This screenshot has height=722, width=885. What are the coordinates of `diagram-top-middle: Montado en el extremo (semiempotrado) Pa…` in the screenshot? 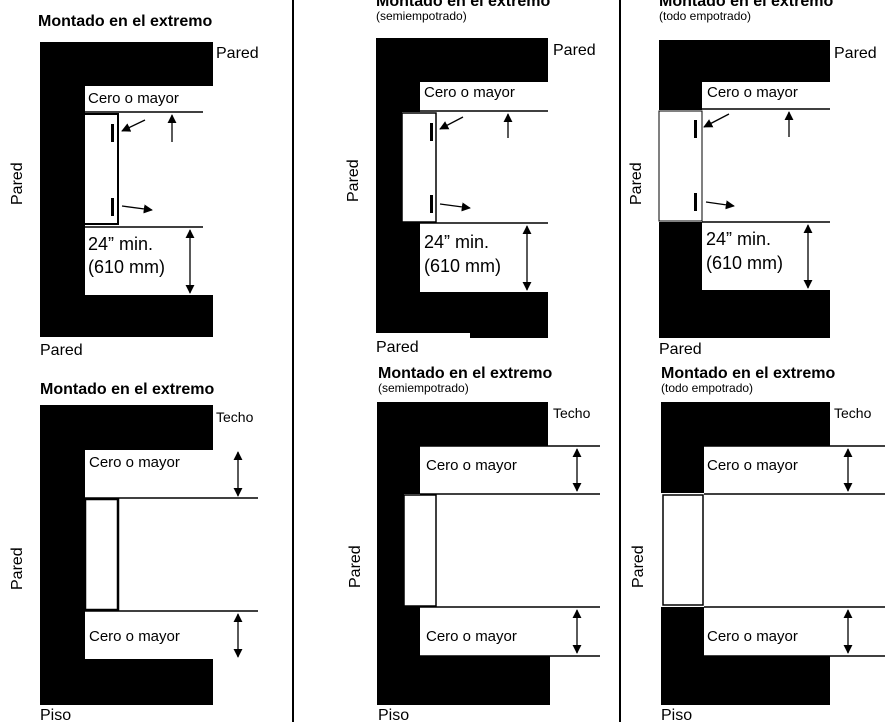 It's located at (470, 178).